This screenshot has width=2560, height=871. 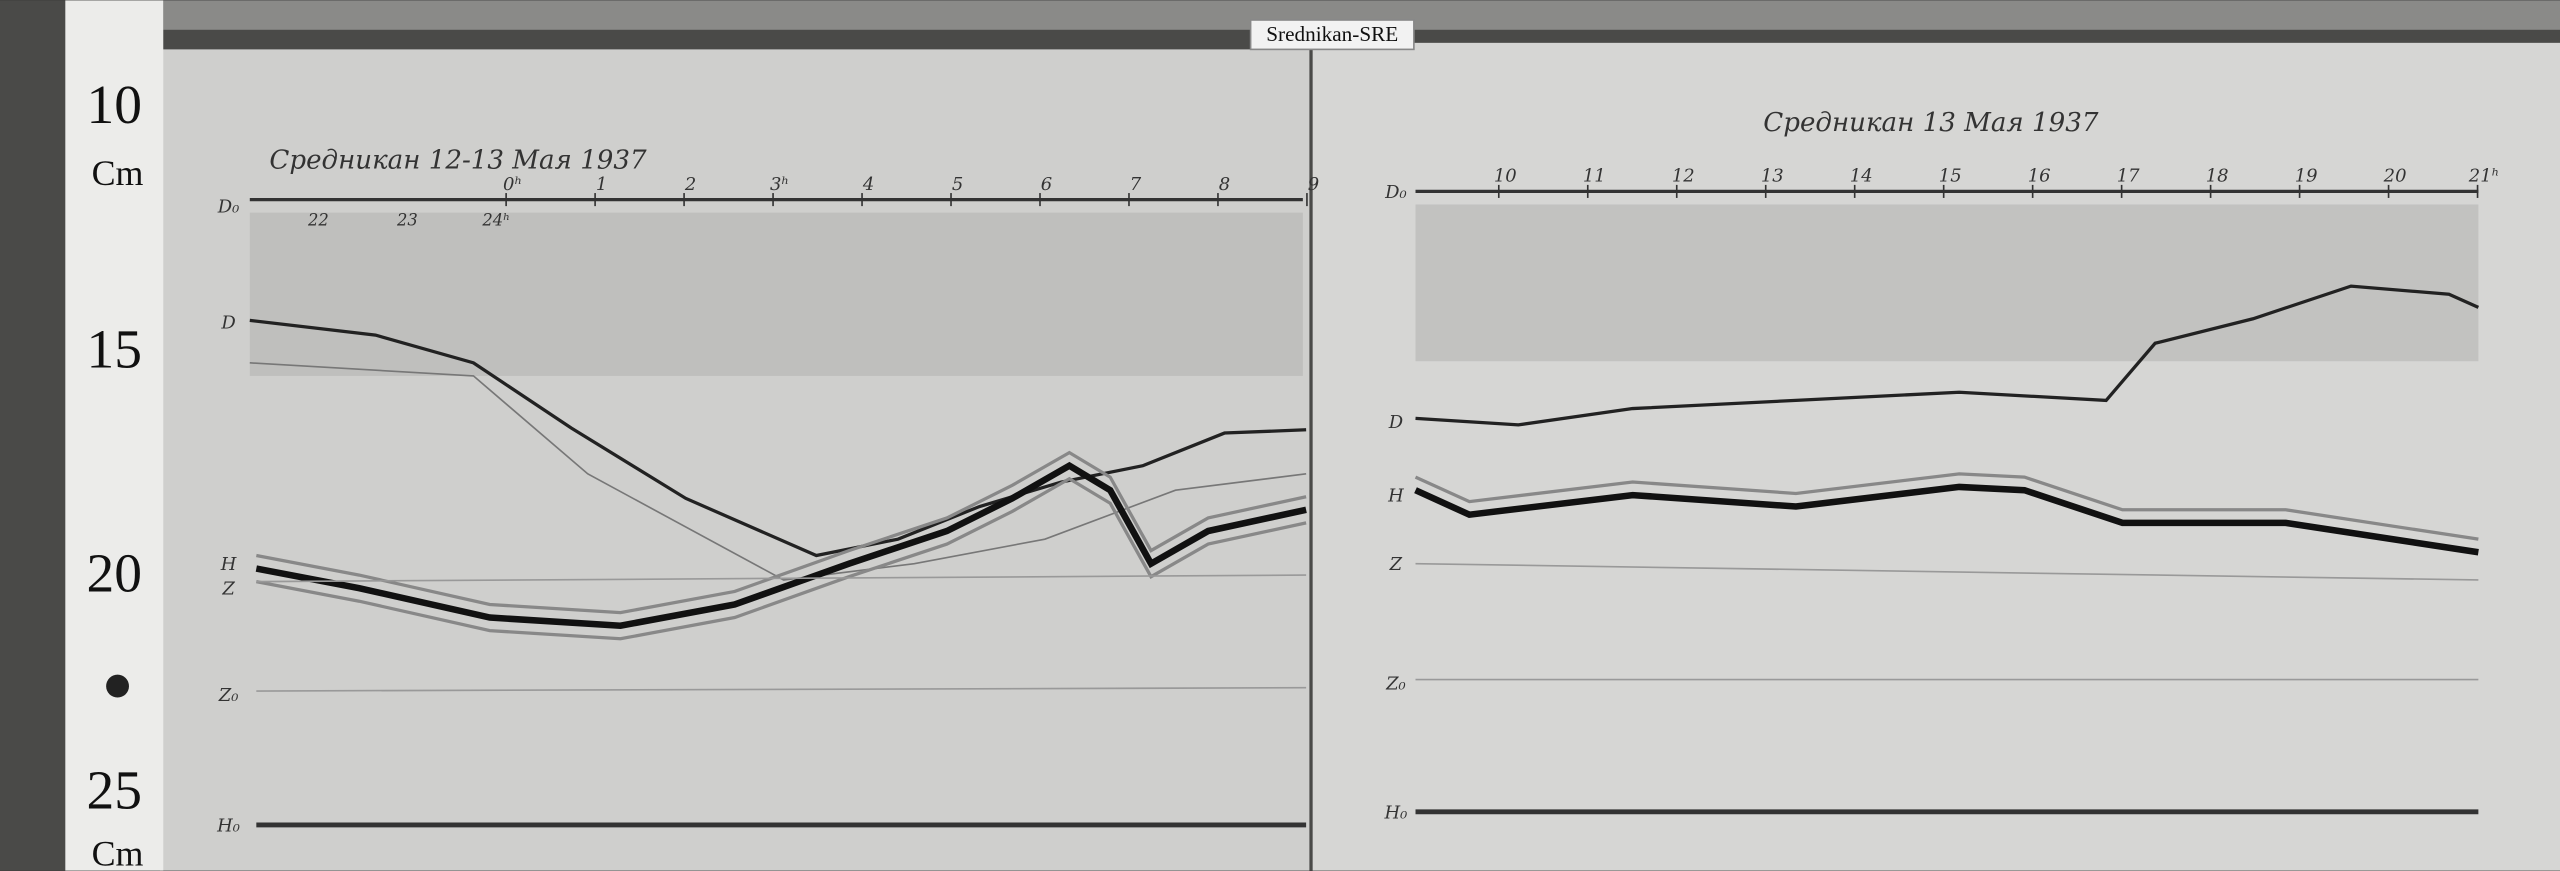 What do you see at coordinates (512, 184) in the screenshot?
I see `hour-label: 0ʰ` at bounding box center [512, 184].